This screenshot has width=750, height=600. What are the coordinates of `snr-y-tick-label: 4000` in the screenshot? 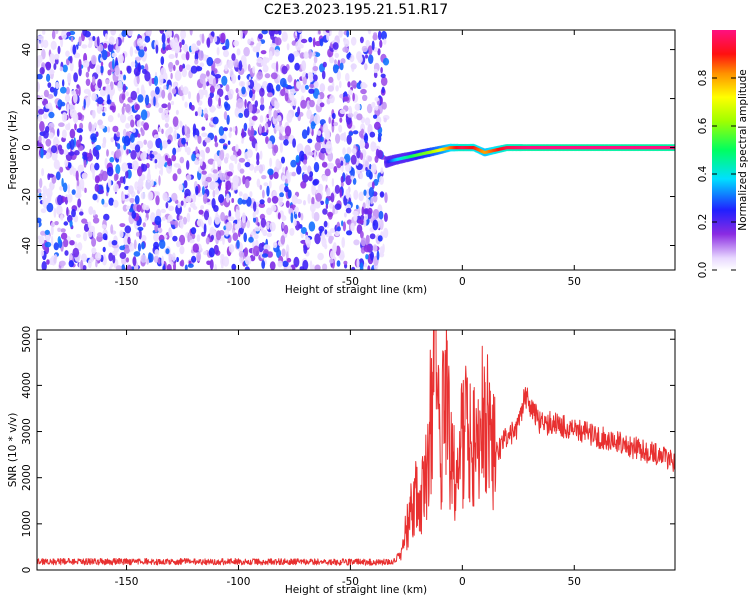 It's located at (27, 385).